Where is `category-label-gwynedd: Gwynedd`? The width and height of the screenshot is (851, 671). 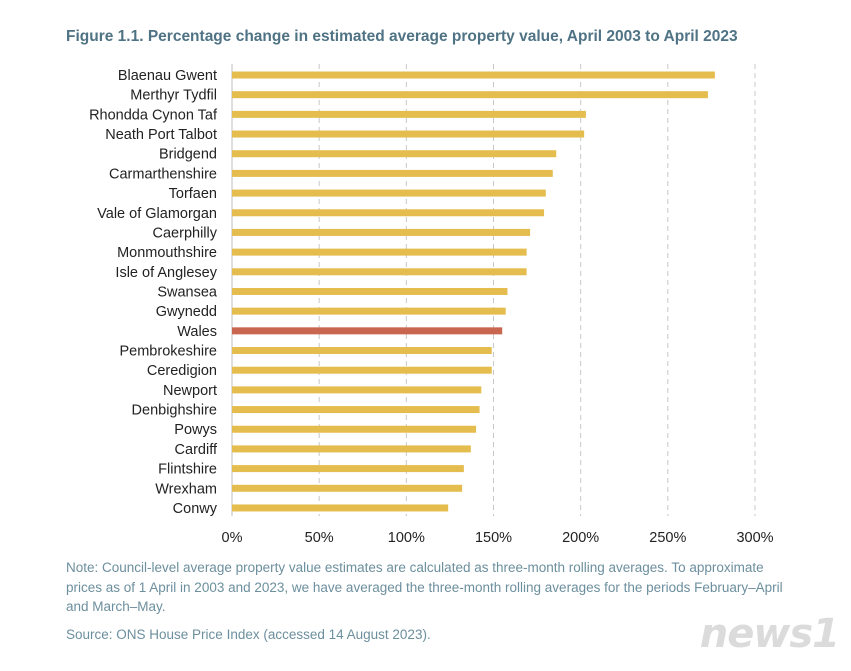
category-label-gwynedd: Gwynedd is located at coordinates (186, 312).